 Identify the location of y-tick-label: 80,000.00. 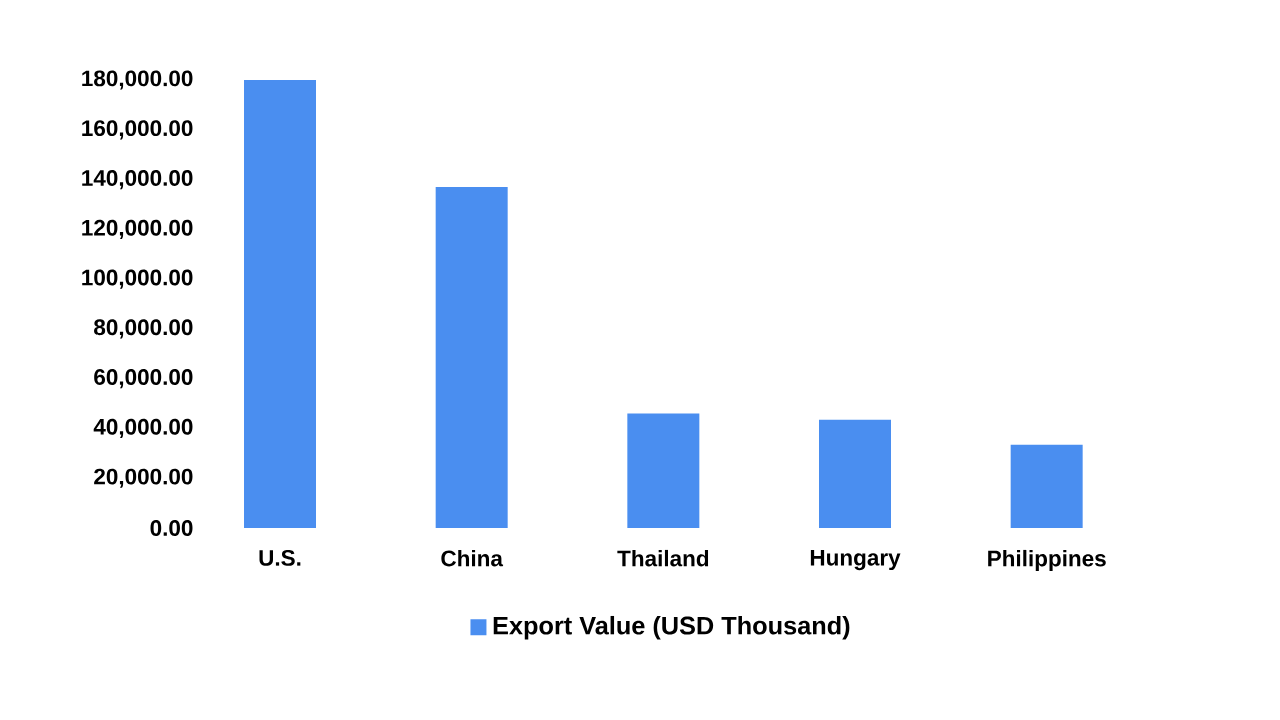
(143, 329).